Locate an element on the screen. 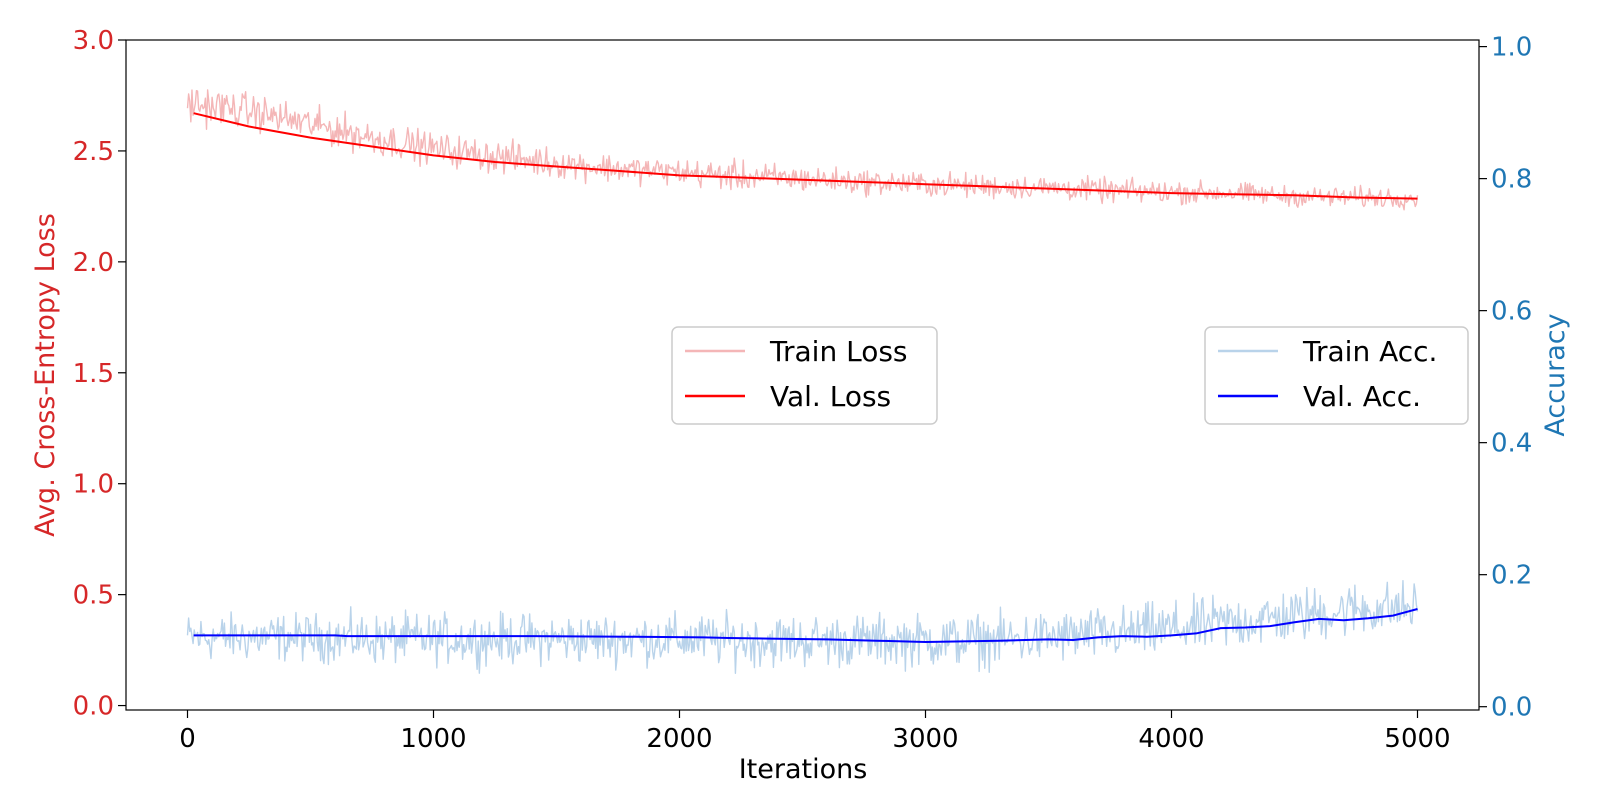  x-tick-label: 2000 is located at coordinates (679, 739).